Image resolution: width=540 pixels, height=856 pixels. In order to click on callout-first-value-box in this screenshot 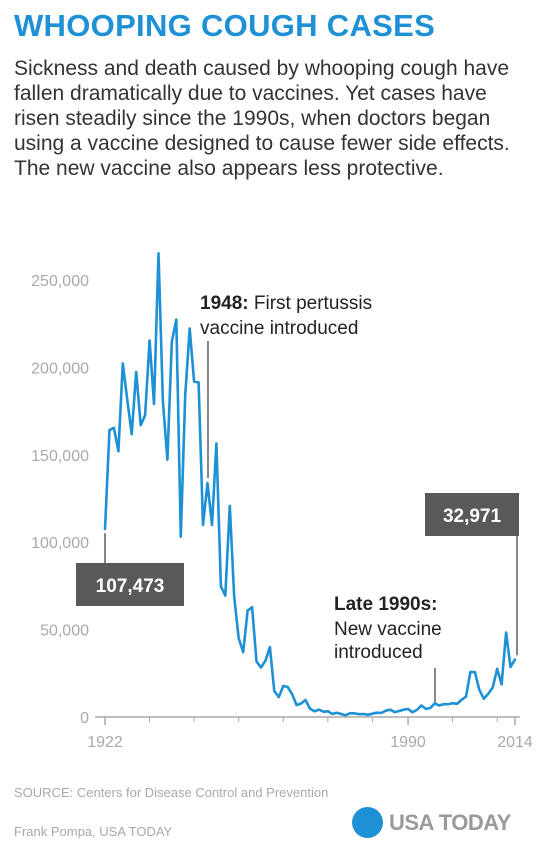, I will do `click(130, 584)`.